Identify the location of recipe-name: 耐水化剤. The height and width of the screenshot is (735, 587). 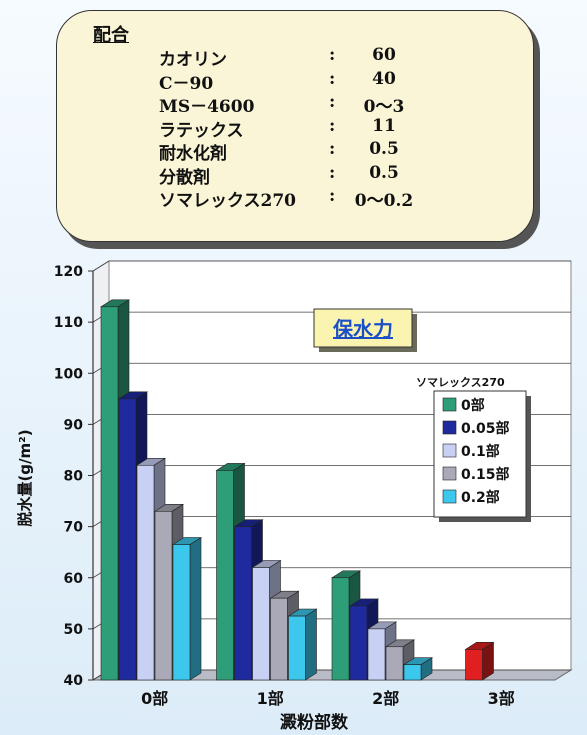
(193, 154).